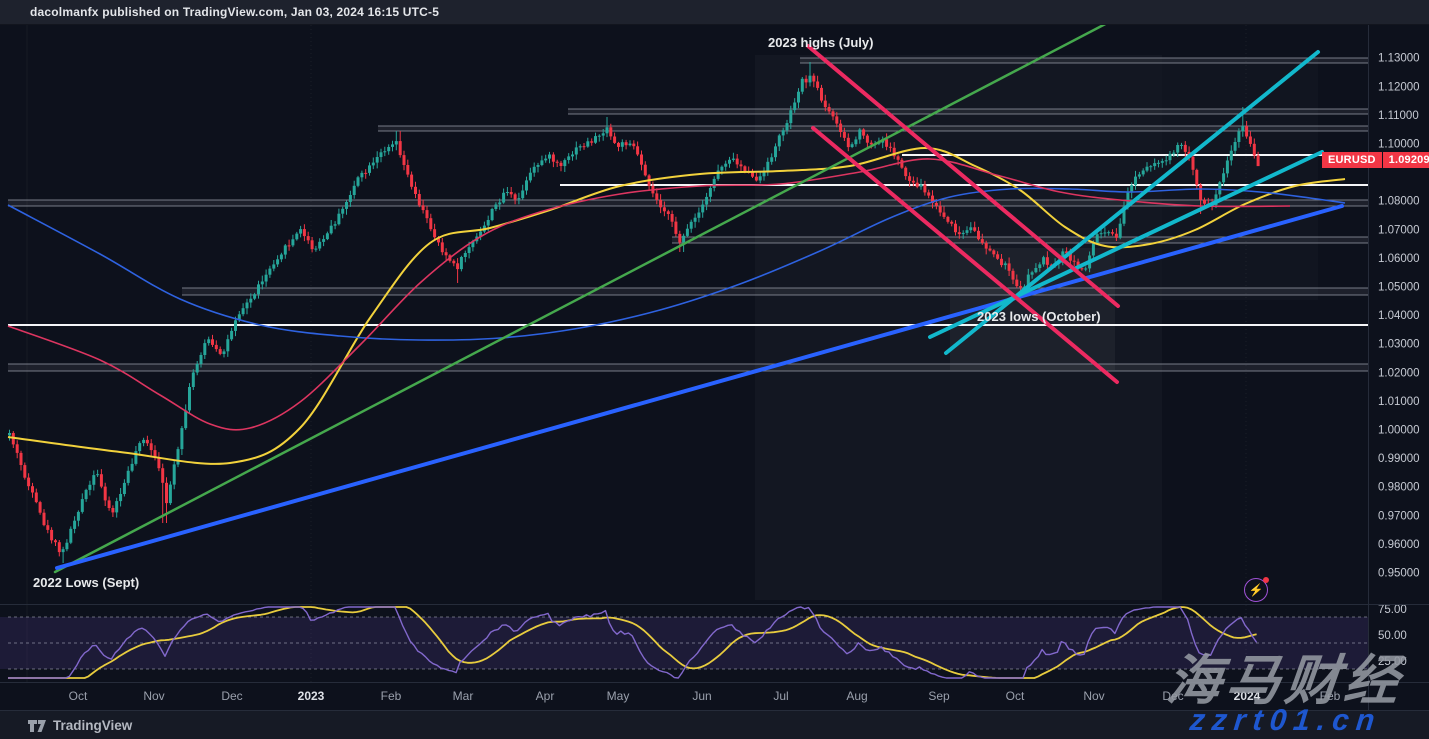 This screenshot has width=1429, height=739. What do you see at coordinates (1399, 259) in the screenshot?
I see `svg-text: 1.06000` at bounding box center [1399, 259].